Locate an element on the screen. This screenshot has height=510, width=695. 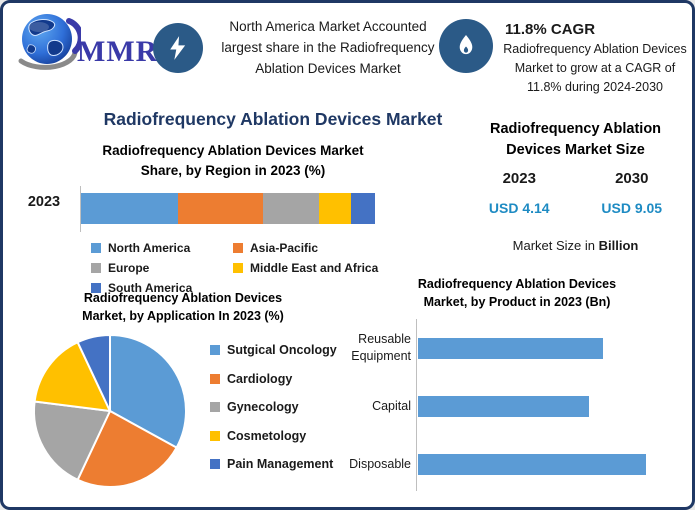
legend-label: South America is located at coordinates (150, 288).